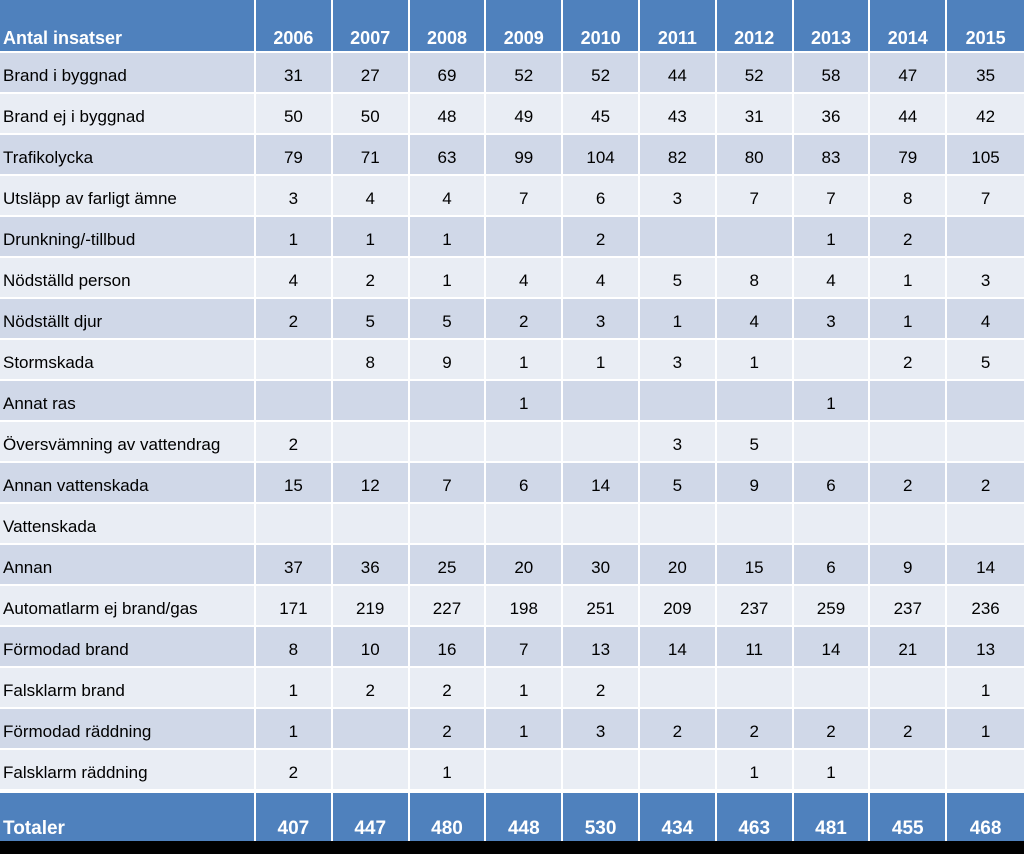  What do you see at coordinates (601, 196) in the screenshot?
I see `table-cell: 6` at bounding box center [601, 196].